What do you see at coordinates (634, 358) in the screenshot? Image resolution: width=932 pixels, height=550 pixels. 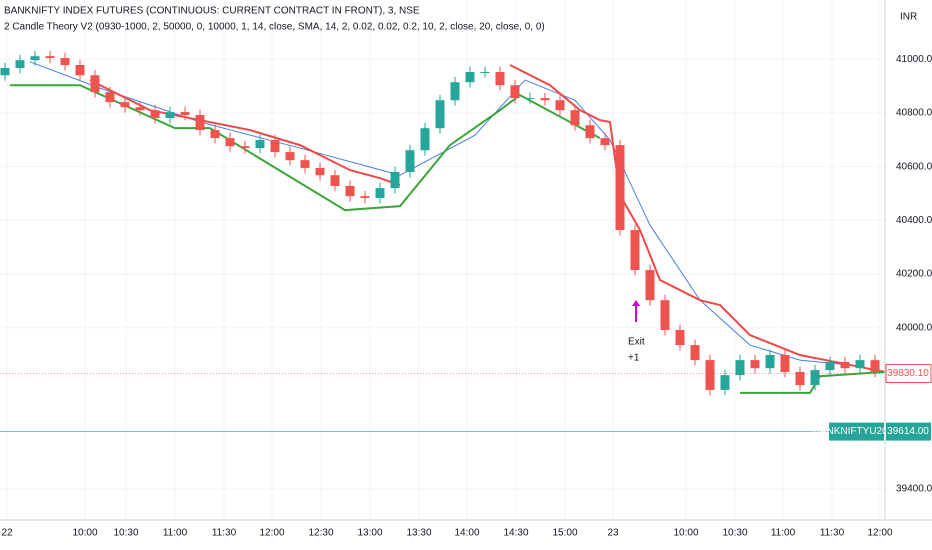 I see `exit-count: +1` at bounding box center [634, 358].